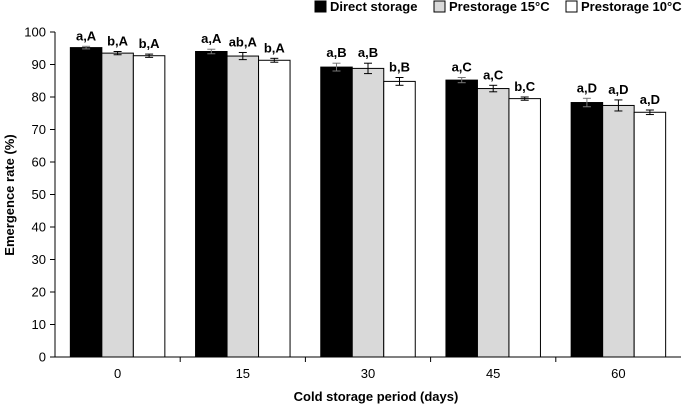 The image size is (685, 406). What do you see at coordinates (39, 97) in the screenshot?
I see `y-tick-label: 80` at bounding box center [39, 97].